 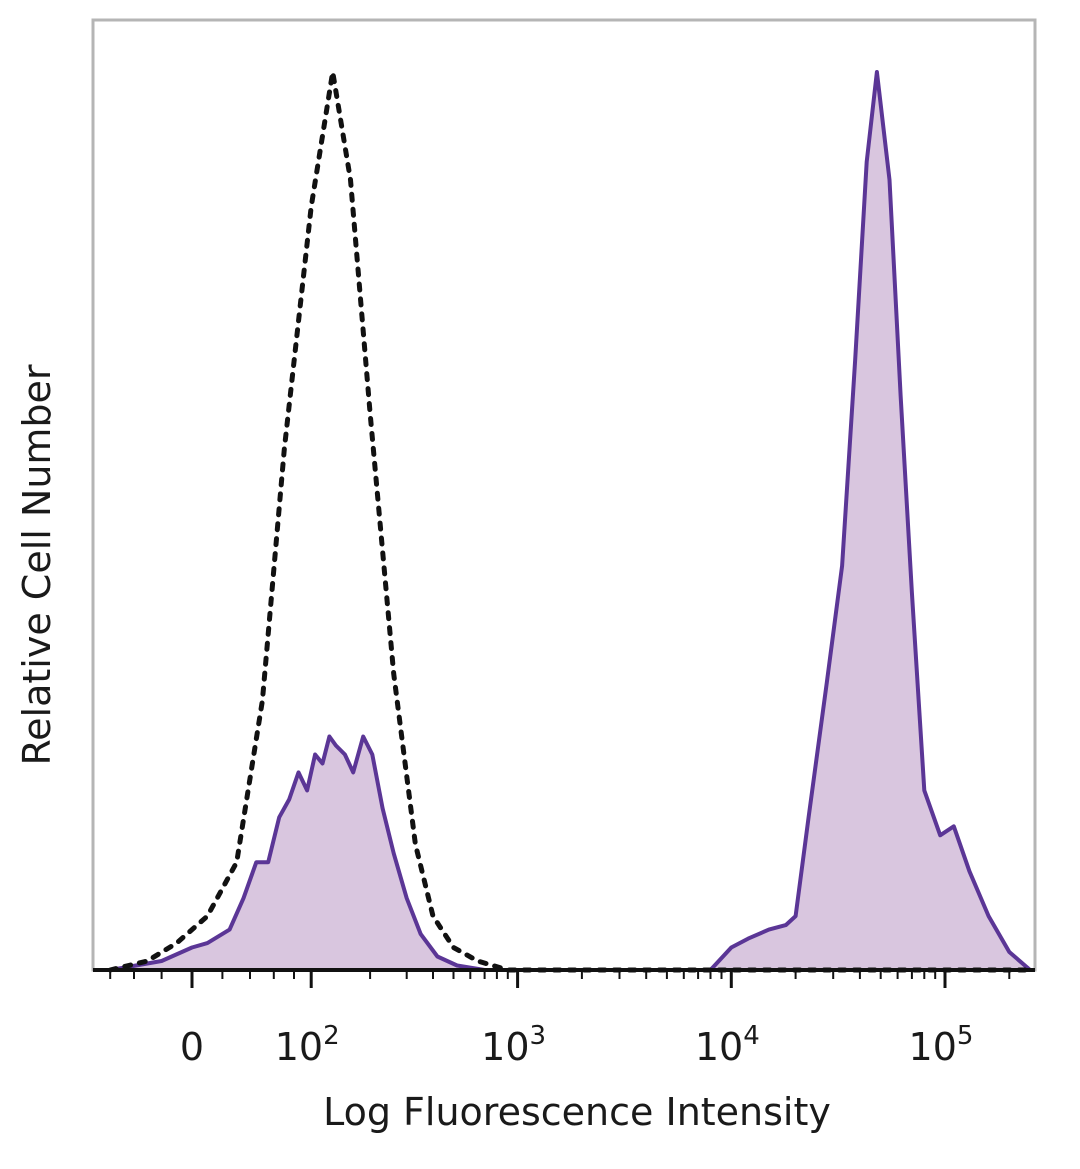 I want to click on x-tick-label: 104, so click(x=727, y=1045).